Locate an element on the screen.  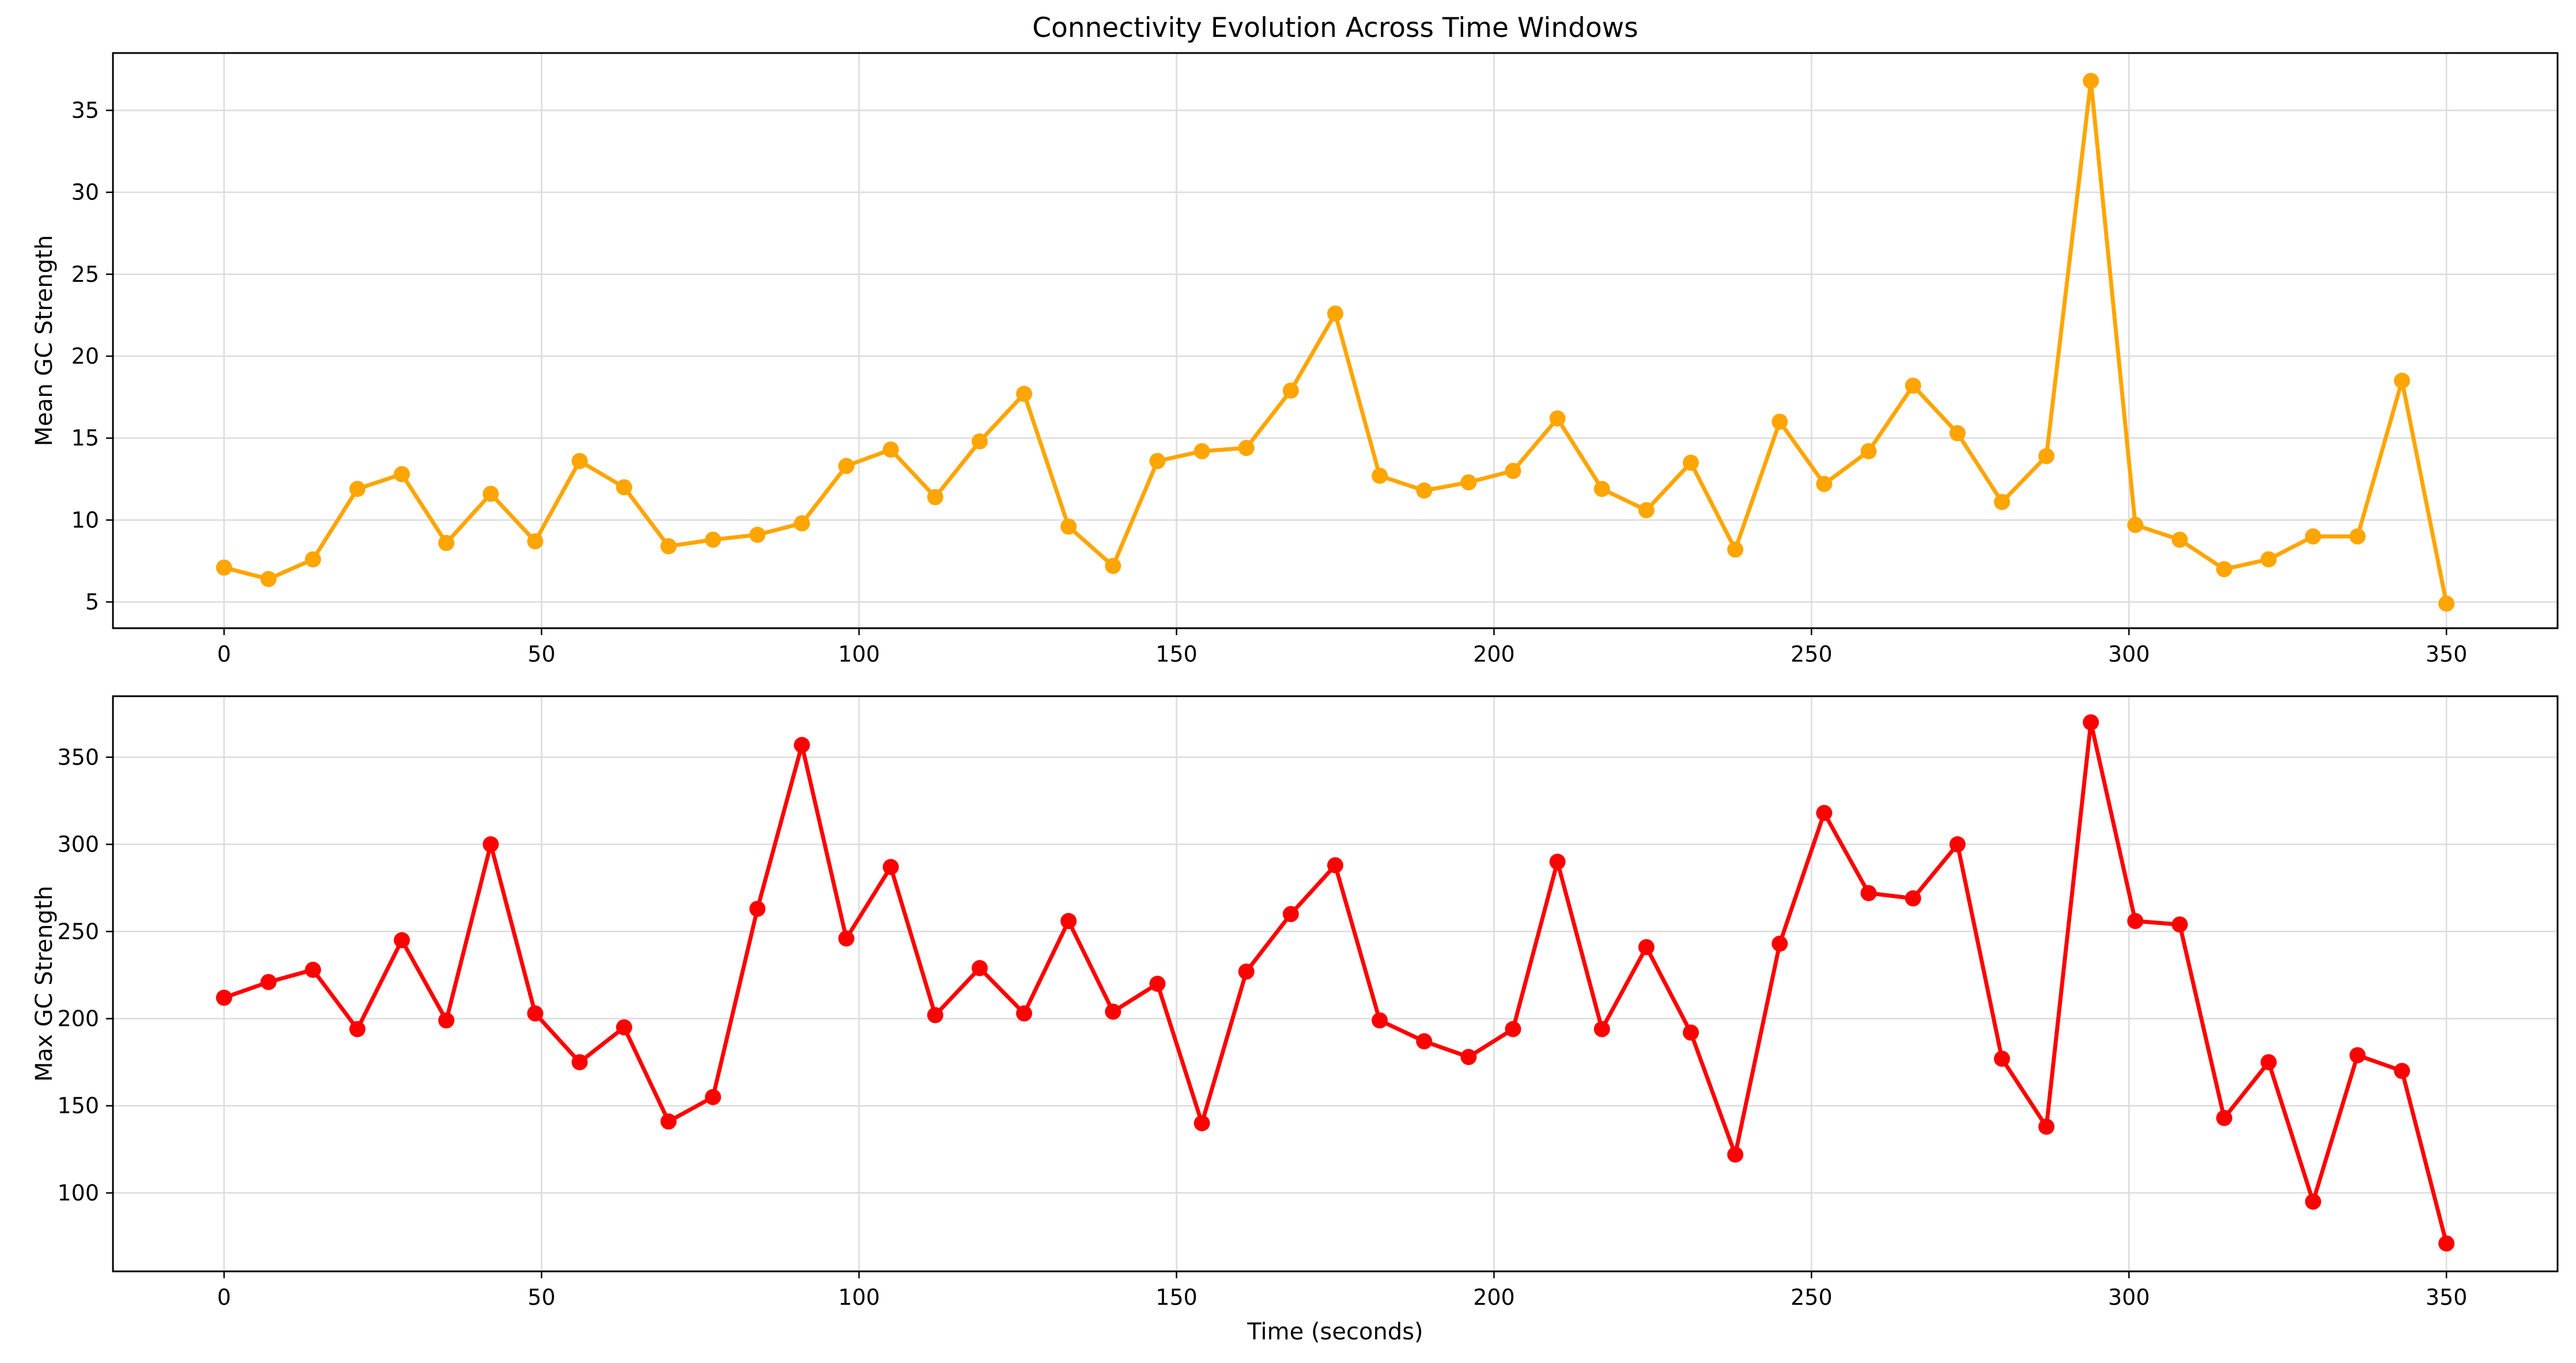
max-gc-x-tick-label: 0 is located at coordinates (224, 1297).